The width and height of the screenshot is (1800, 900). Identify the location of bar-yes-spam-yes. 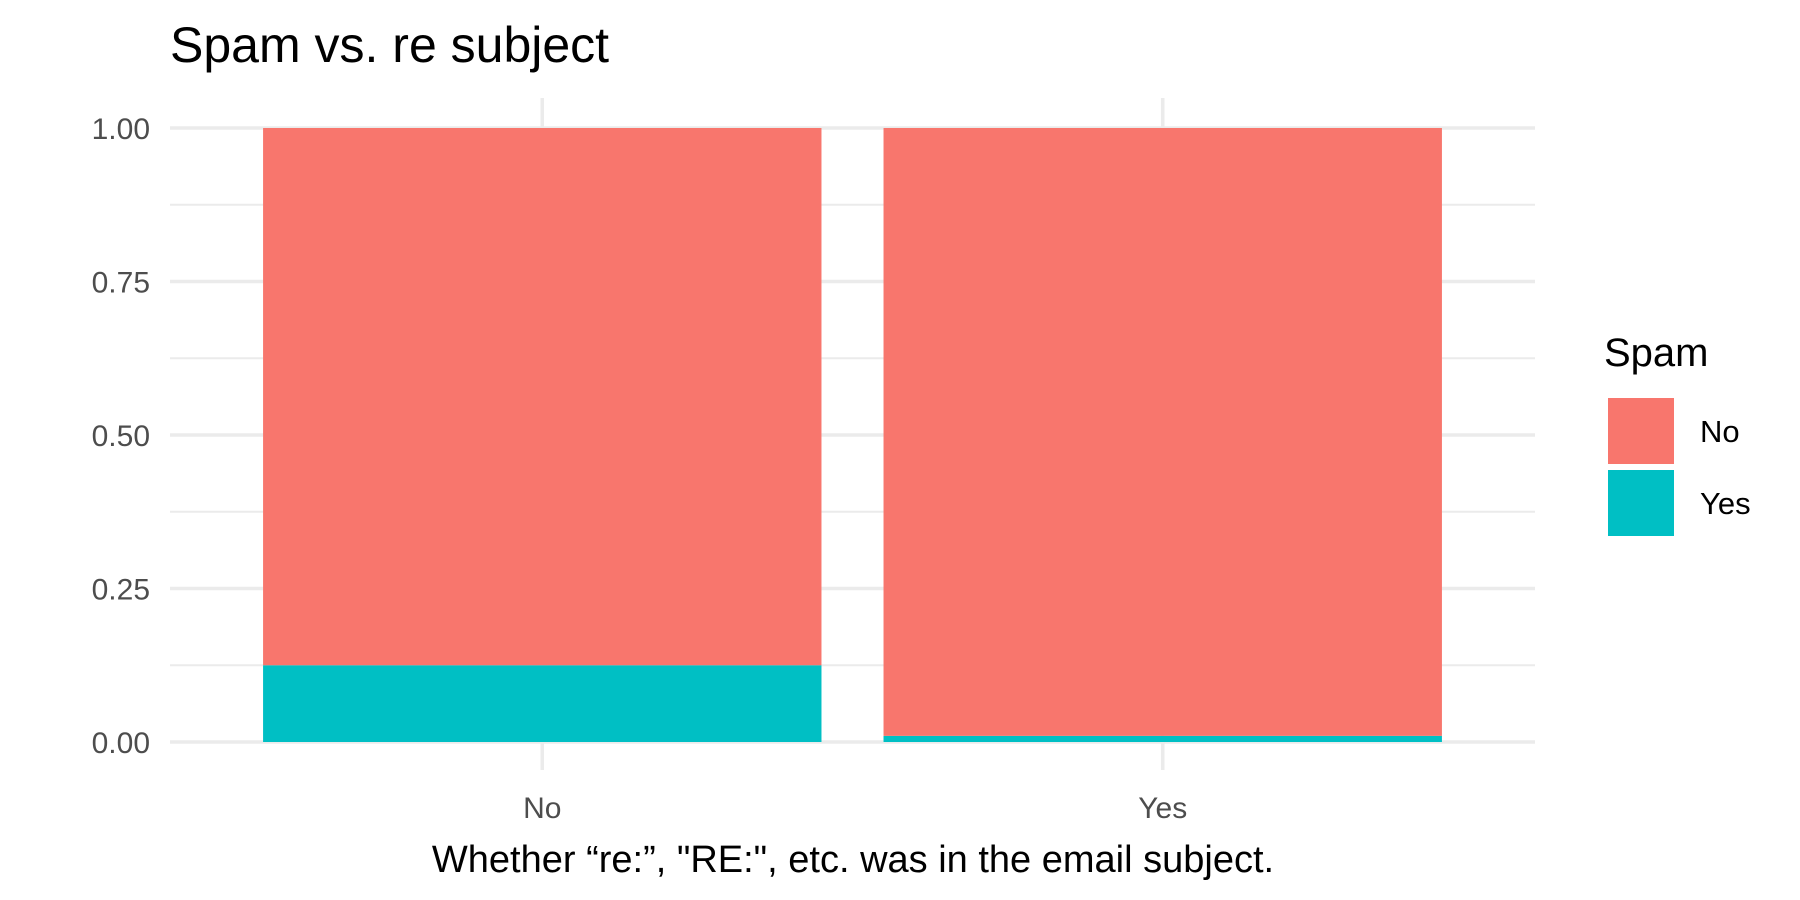
(1162, 738).